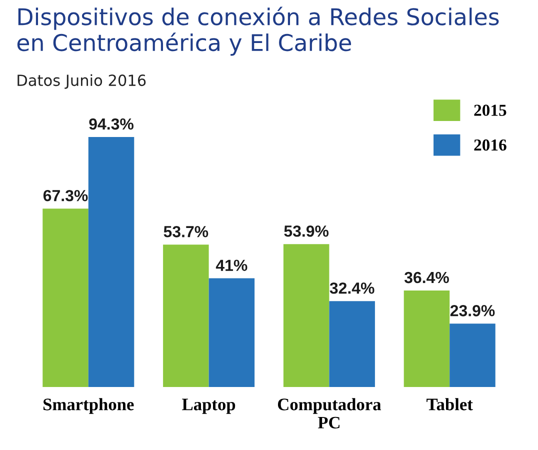 The image size is (538, 450). Describe the element at coordinates (232, 265) in the screenshot. I see `data-label: 41%` at that location.